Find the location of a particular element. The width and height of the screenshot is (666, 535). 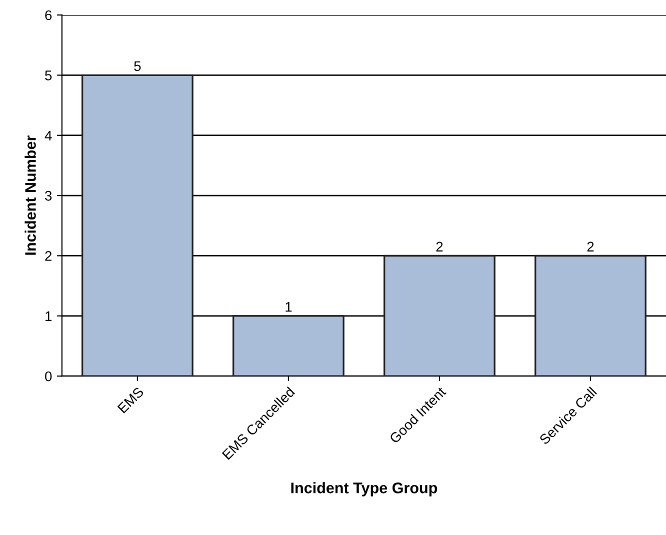

data-label: 5 is located at coordinates (137, 66).